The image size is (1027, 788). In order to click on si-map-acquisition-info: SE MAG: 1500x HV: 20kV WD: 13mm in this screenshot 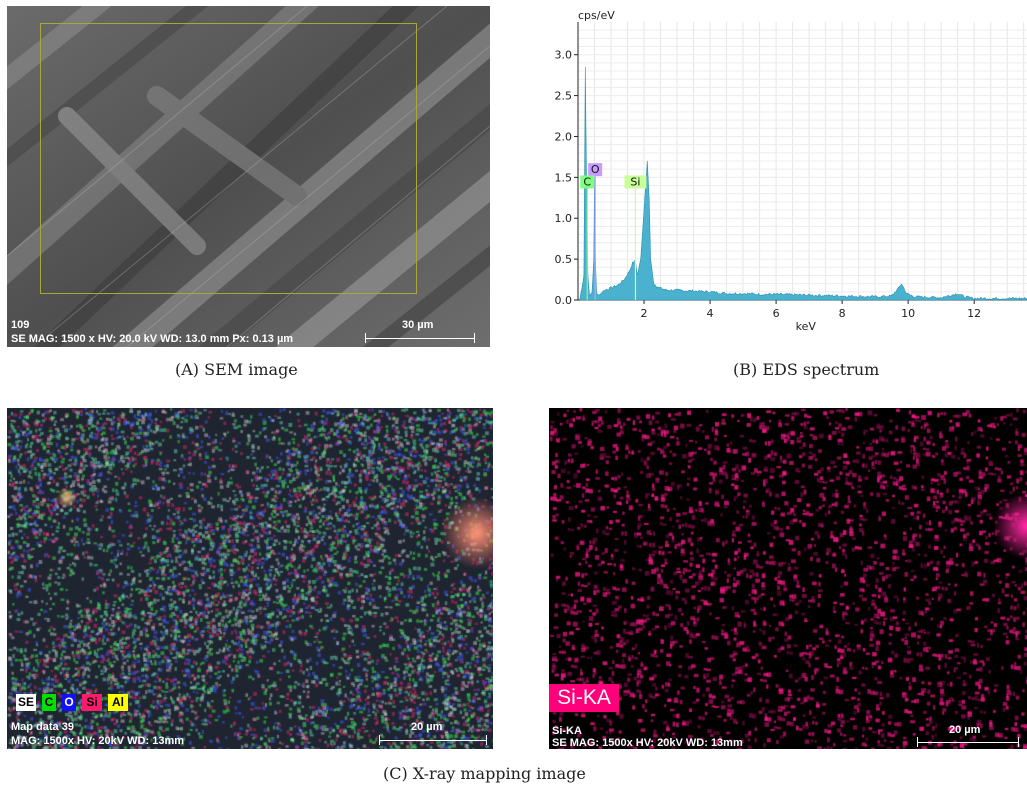, I will do `click(647, 743)`.